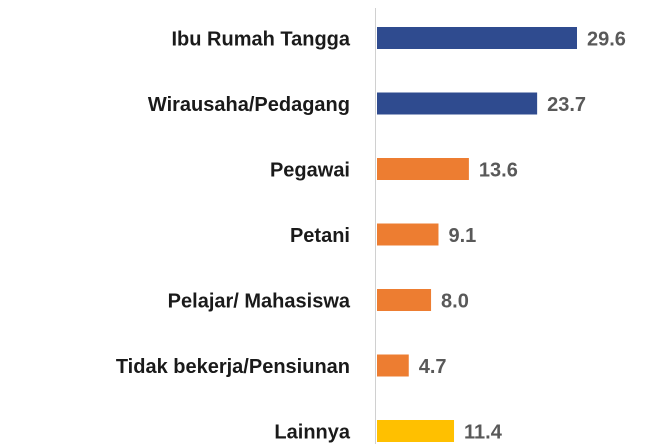  I want to click on category-label: Pelajar/ Mahasiswa, so click(259, 301).